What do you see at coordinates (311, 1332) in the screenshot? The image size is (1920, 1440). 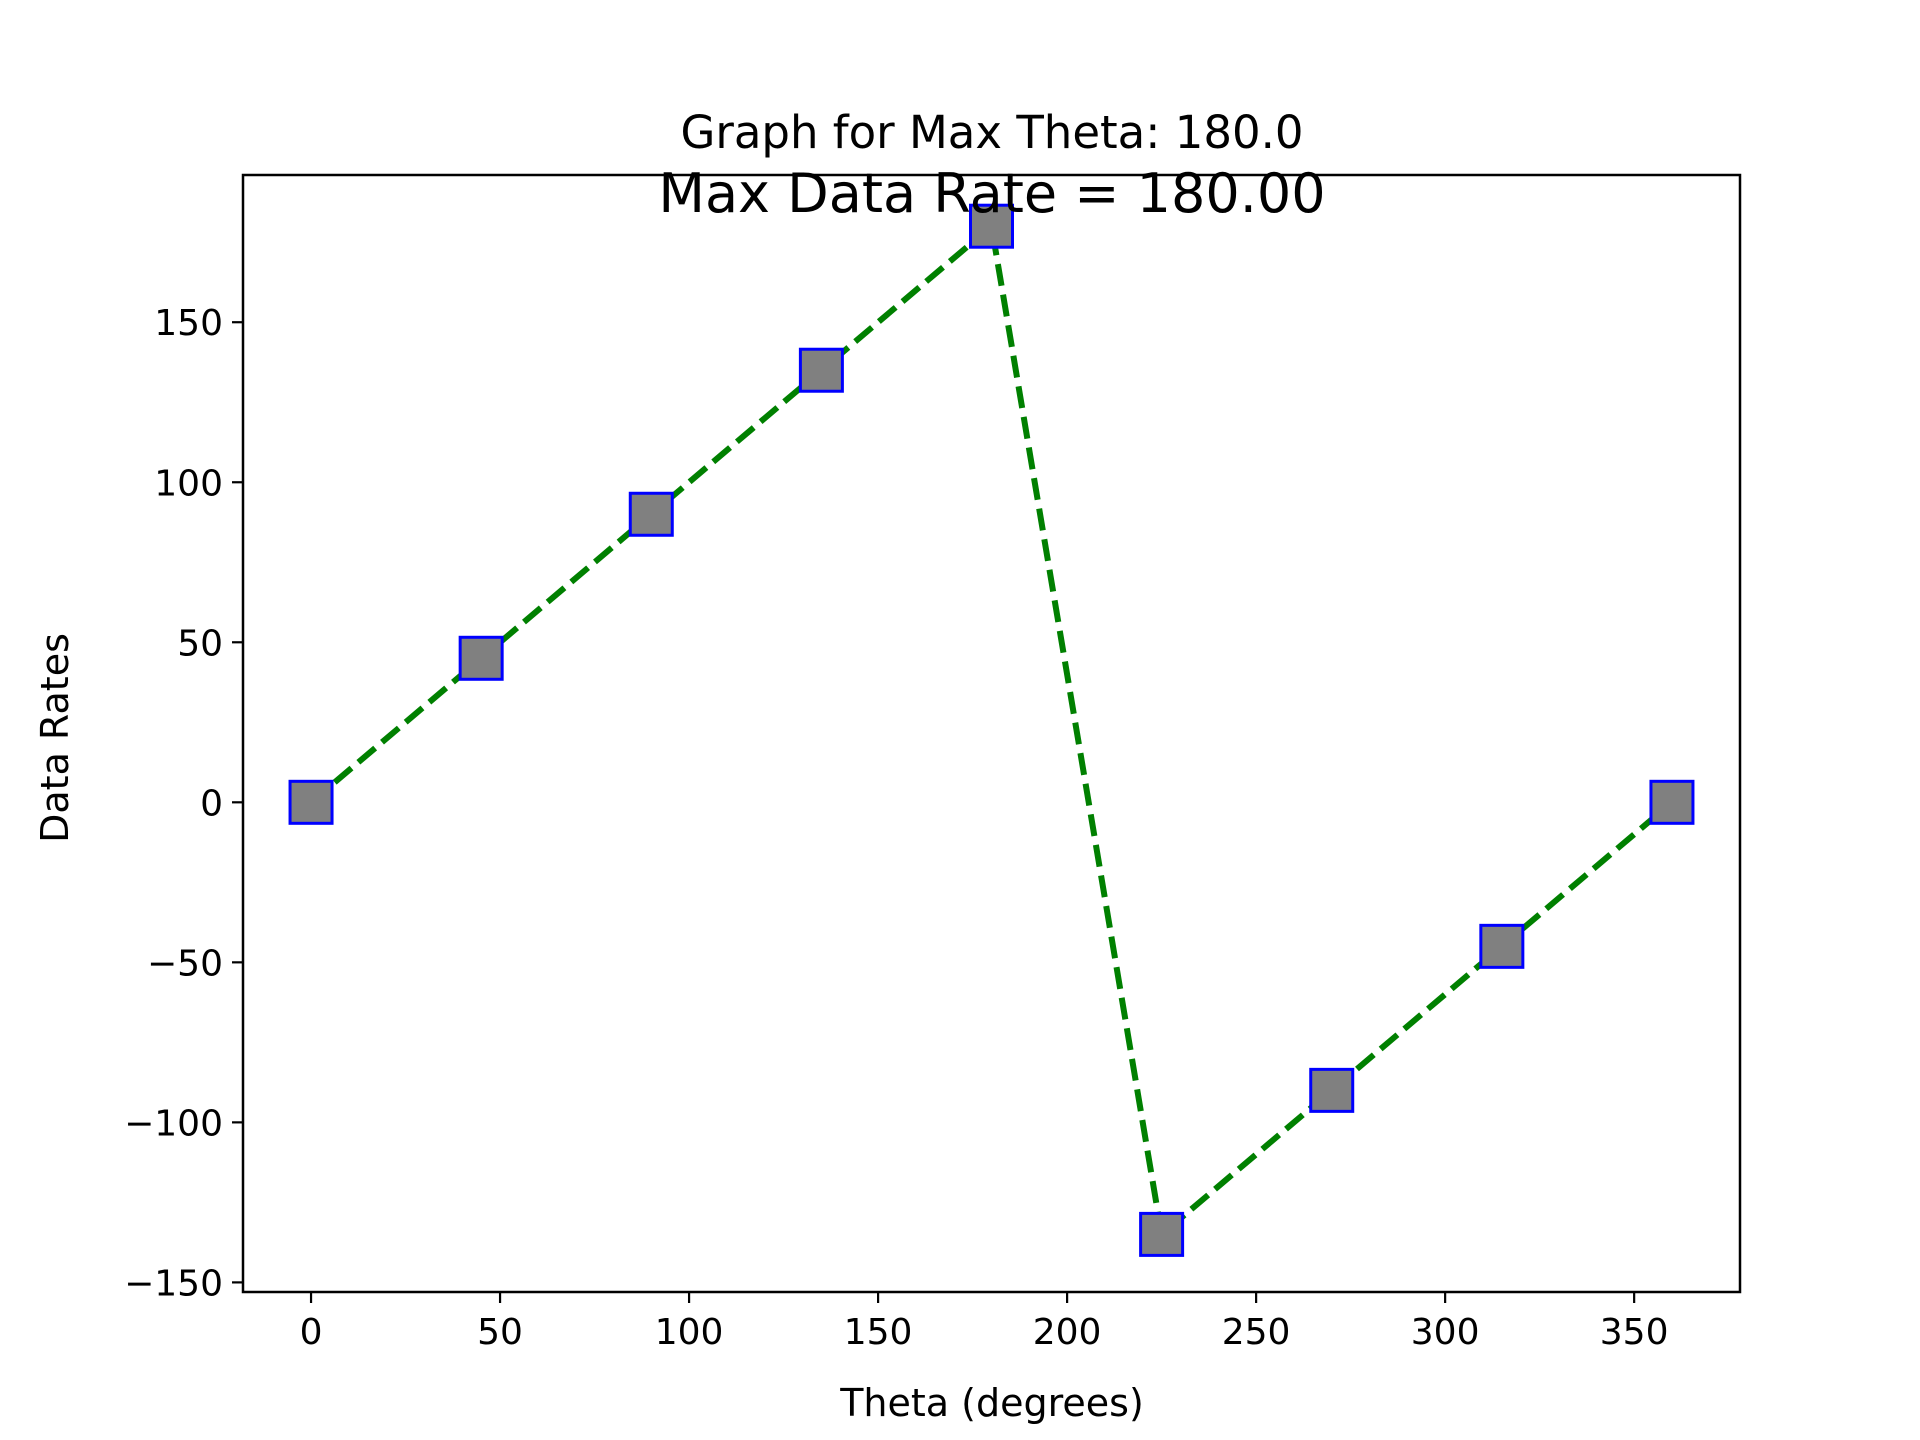 I see `x-tick-label: 0` at bounding box center [311, 1332].